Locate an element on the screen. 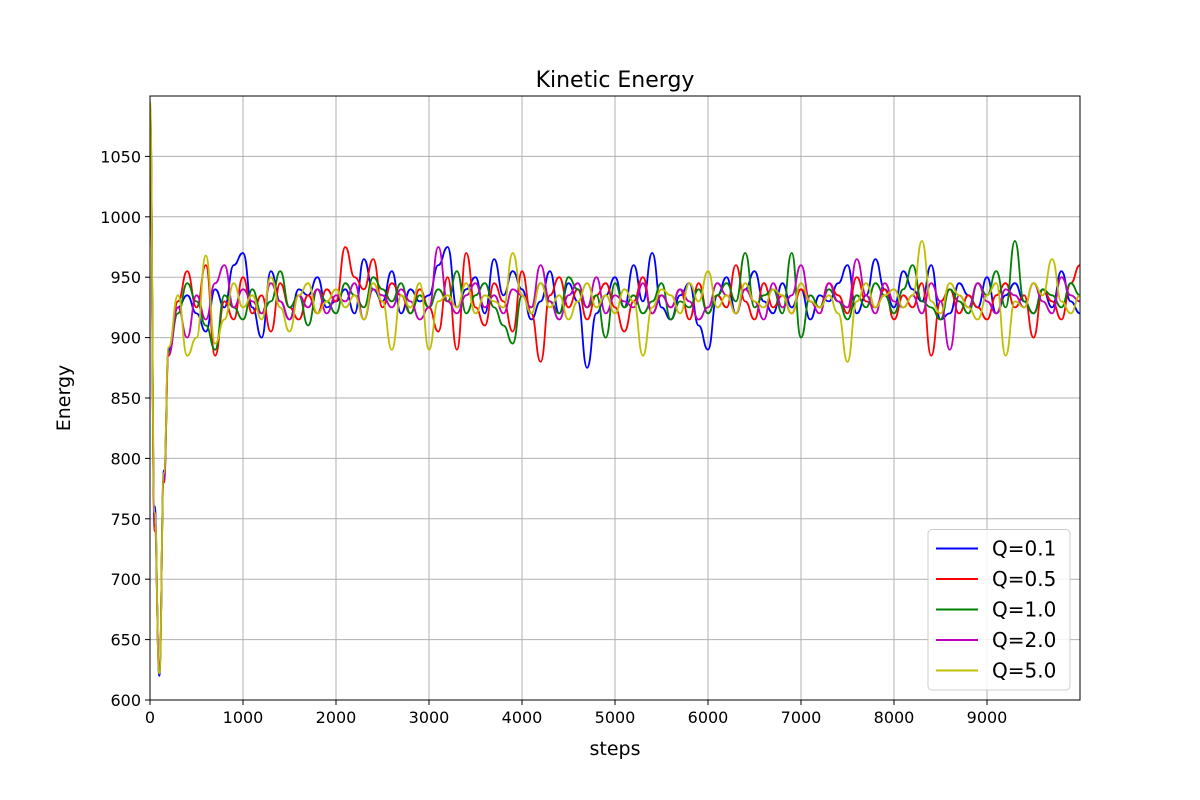  legend-label: Q=0.1 is located at coordinates (1024, 549).